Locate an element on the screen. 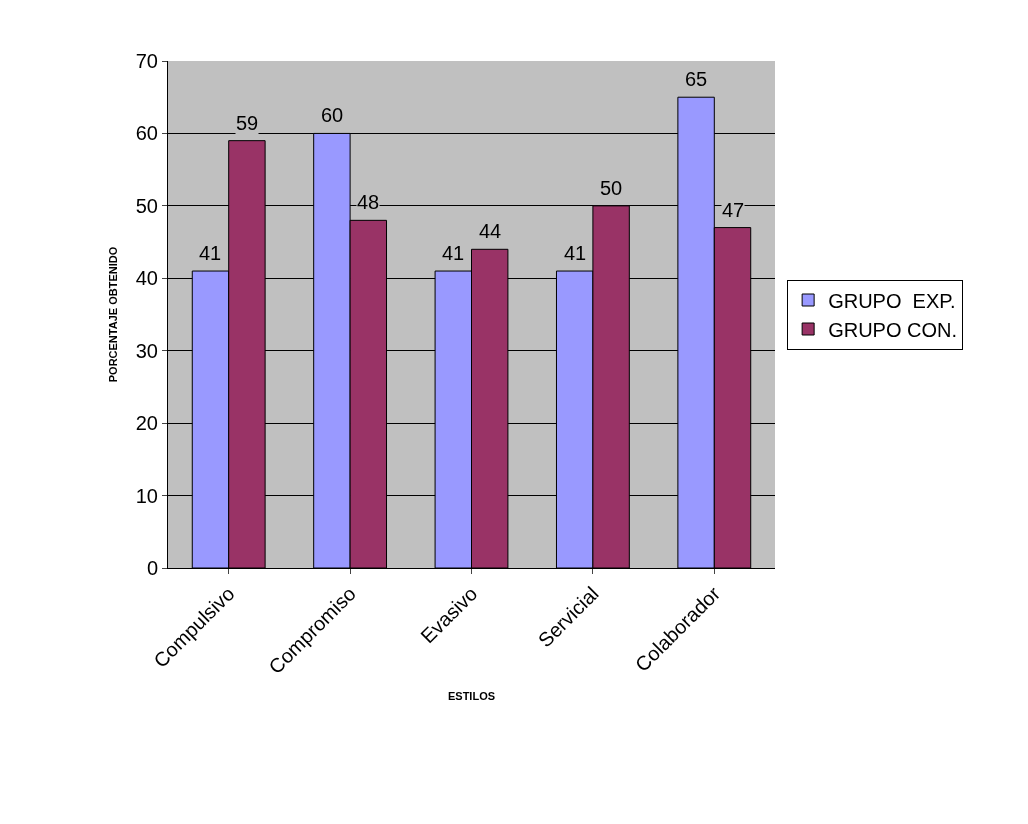  legend-label: GRUPO EXP. is located at coordinates (892, 300).